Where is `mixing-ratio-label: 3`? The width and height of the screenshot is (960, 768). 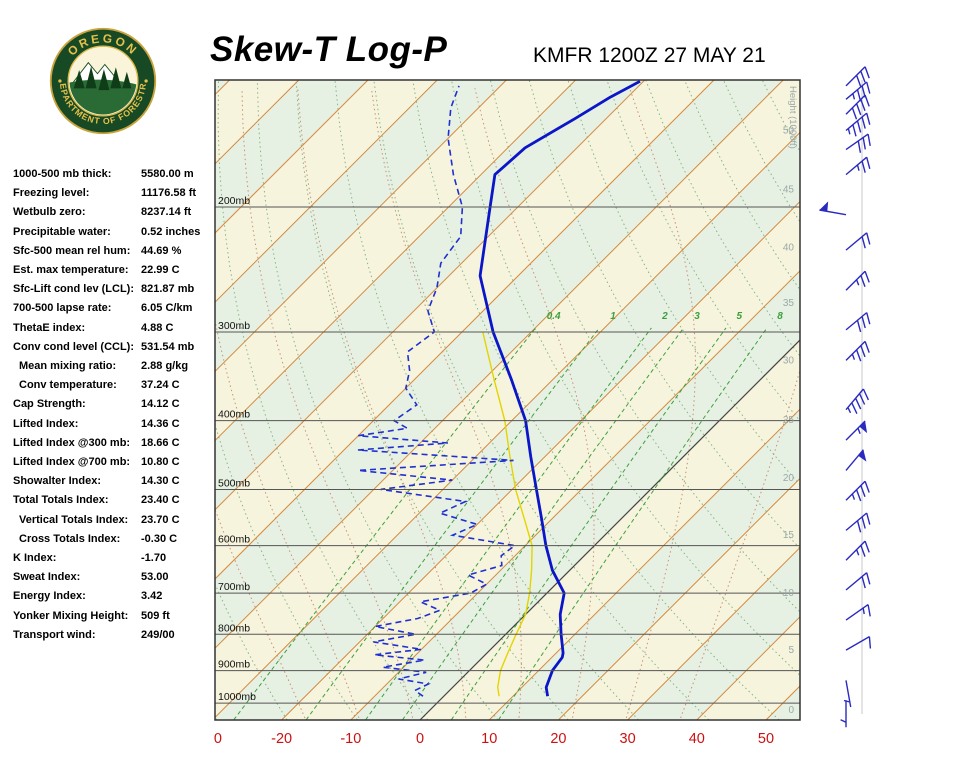
mixing-ratio-label: 3 is located at coordinates (697, 316).